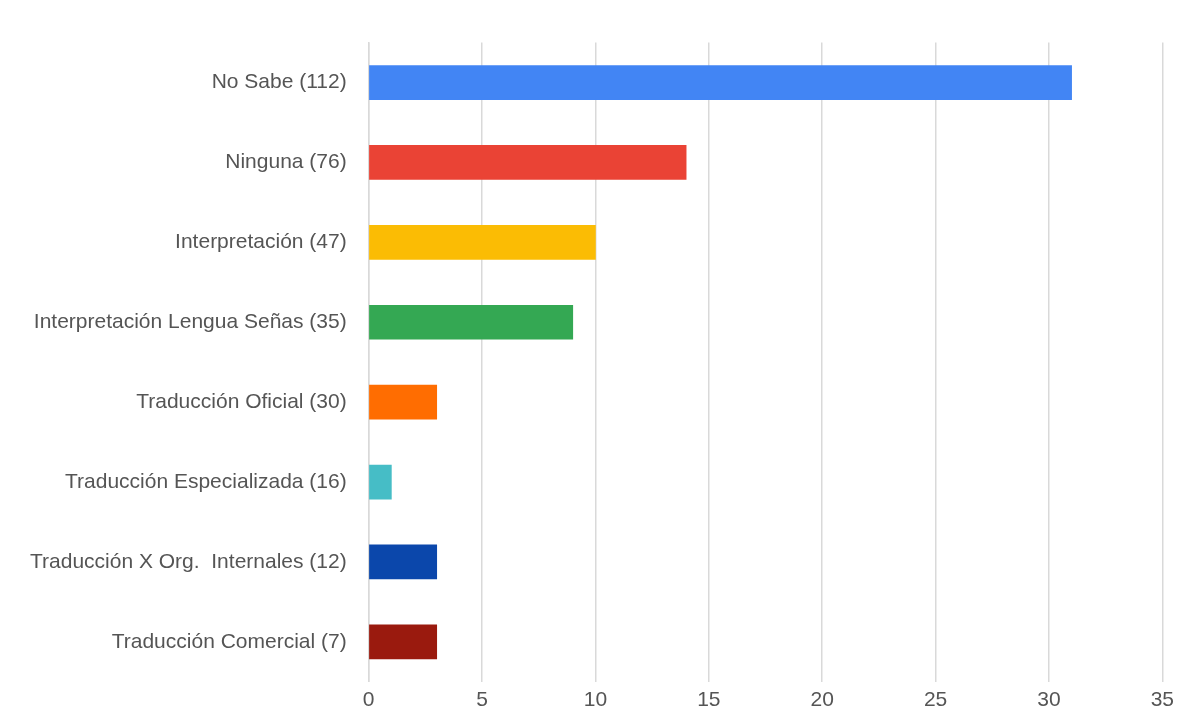 This screenshot has height=727, width=1188. I want to click on x-tick-label: 35, so click(1162, 699).